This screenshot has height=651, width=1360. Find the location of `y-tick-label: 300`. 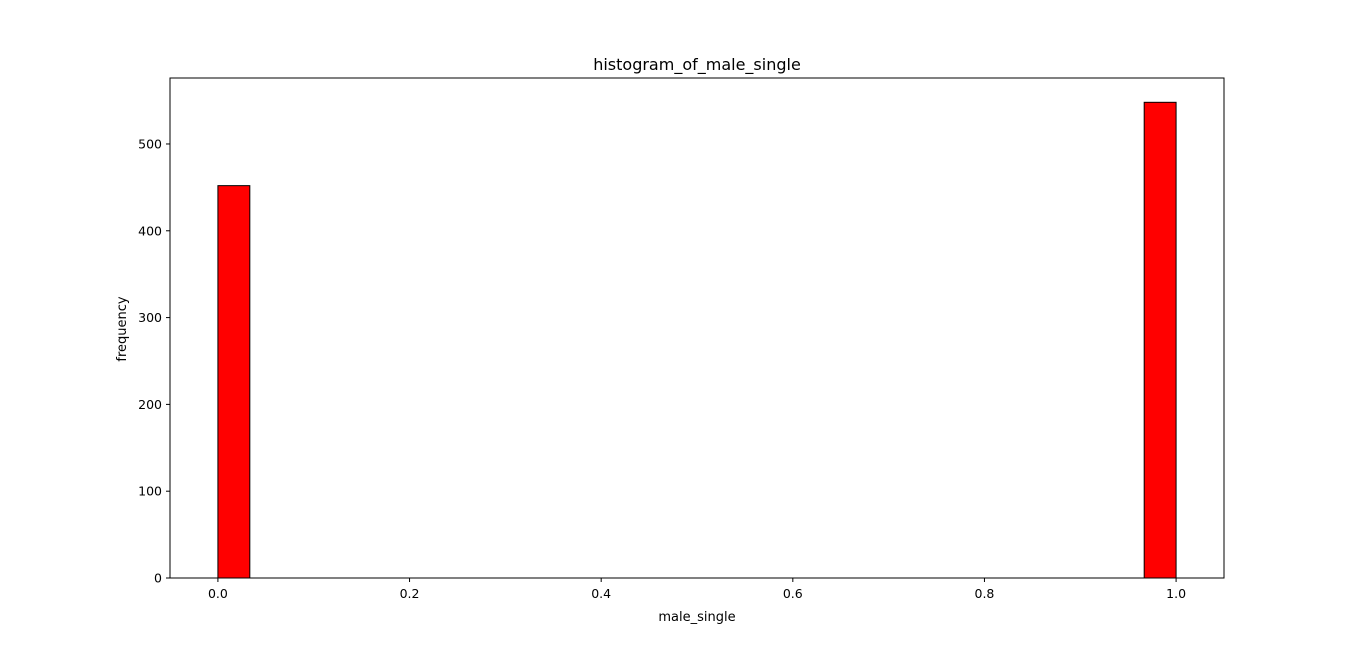

y-tick-label: 300 is located at coordinates (150, 317).